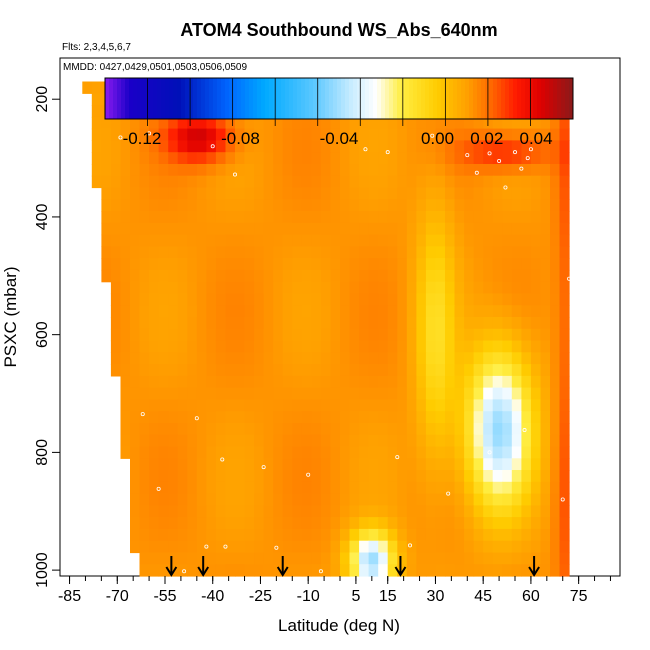  I want to click on sample-point, so click(263, 467).